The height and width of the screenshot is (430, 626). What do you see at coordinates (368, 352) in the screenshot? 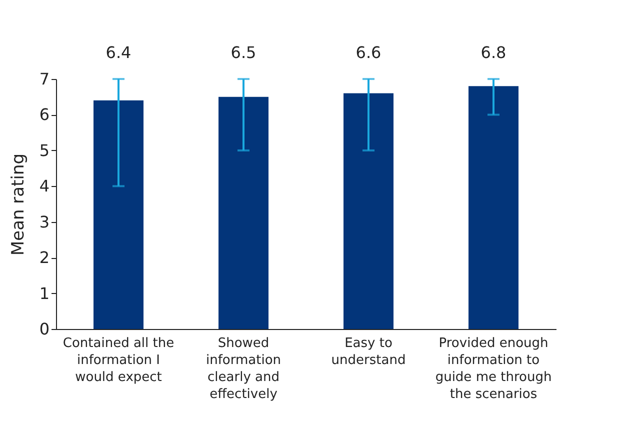
I see `x-tick-label: Easy to understand` at bounding box center [368, 352].